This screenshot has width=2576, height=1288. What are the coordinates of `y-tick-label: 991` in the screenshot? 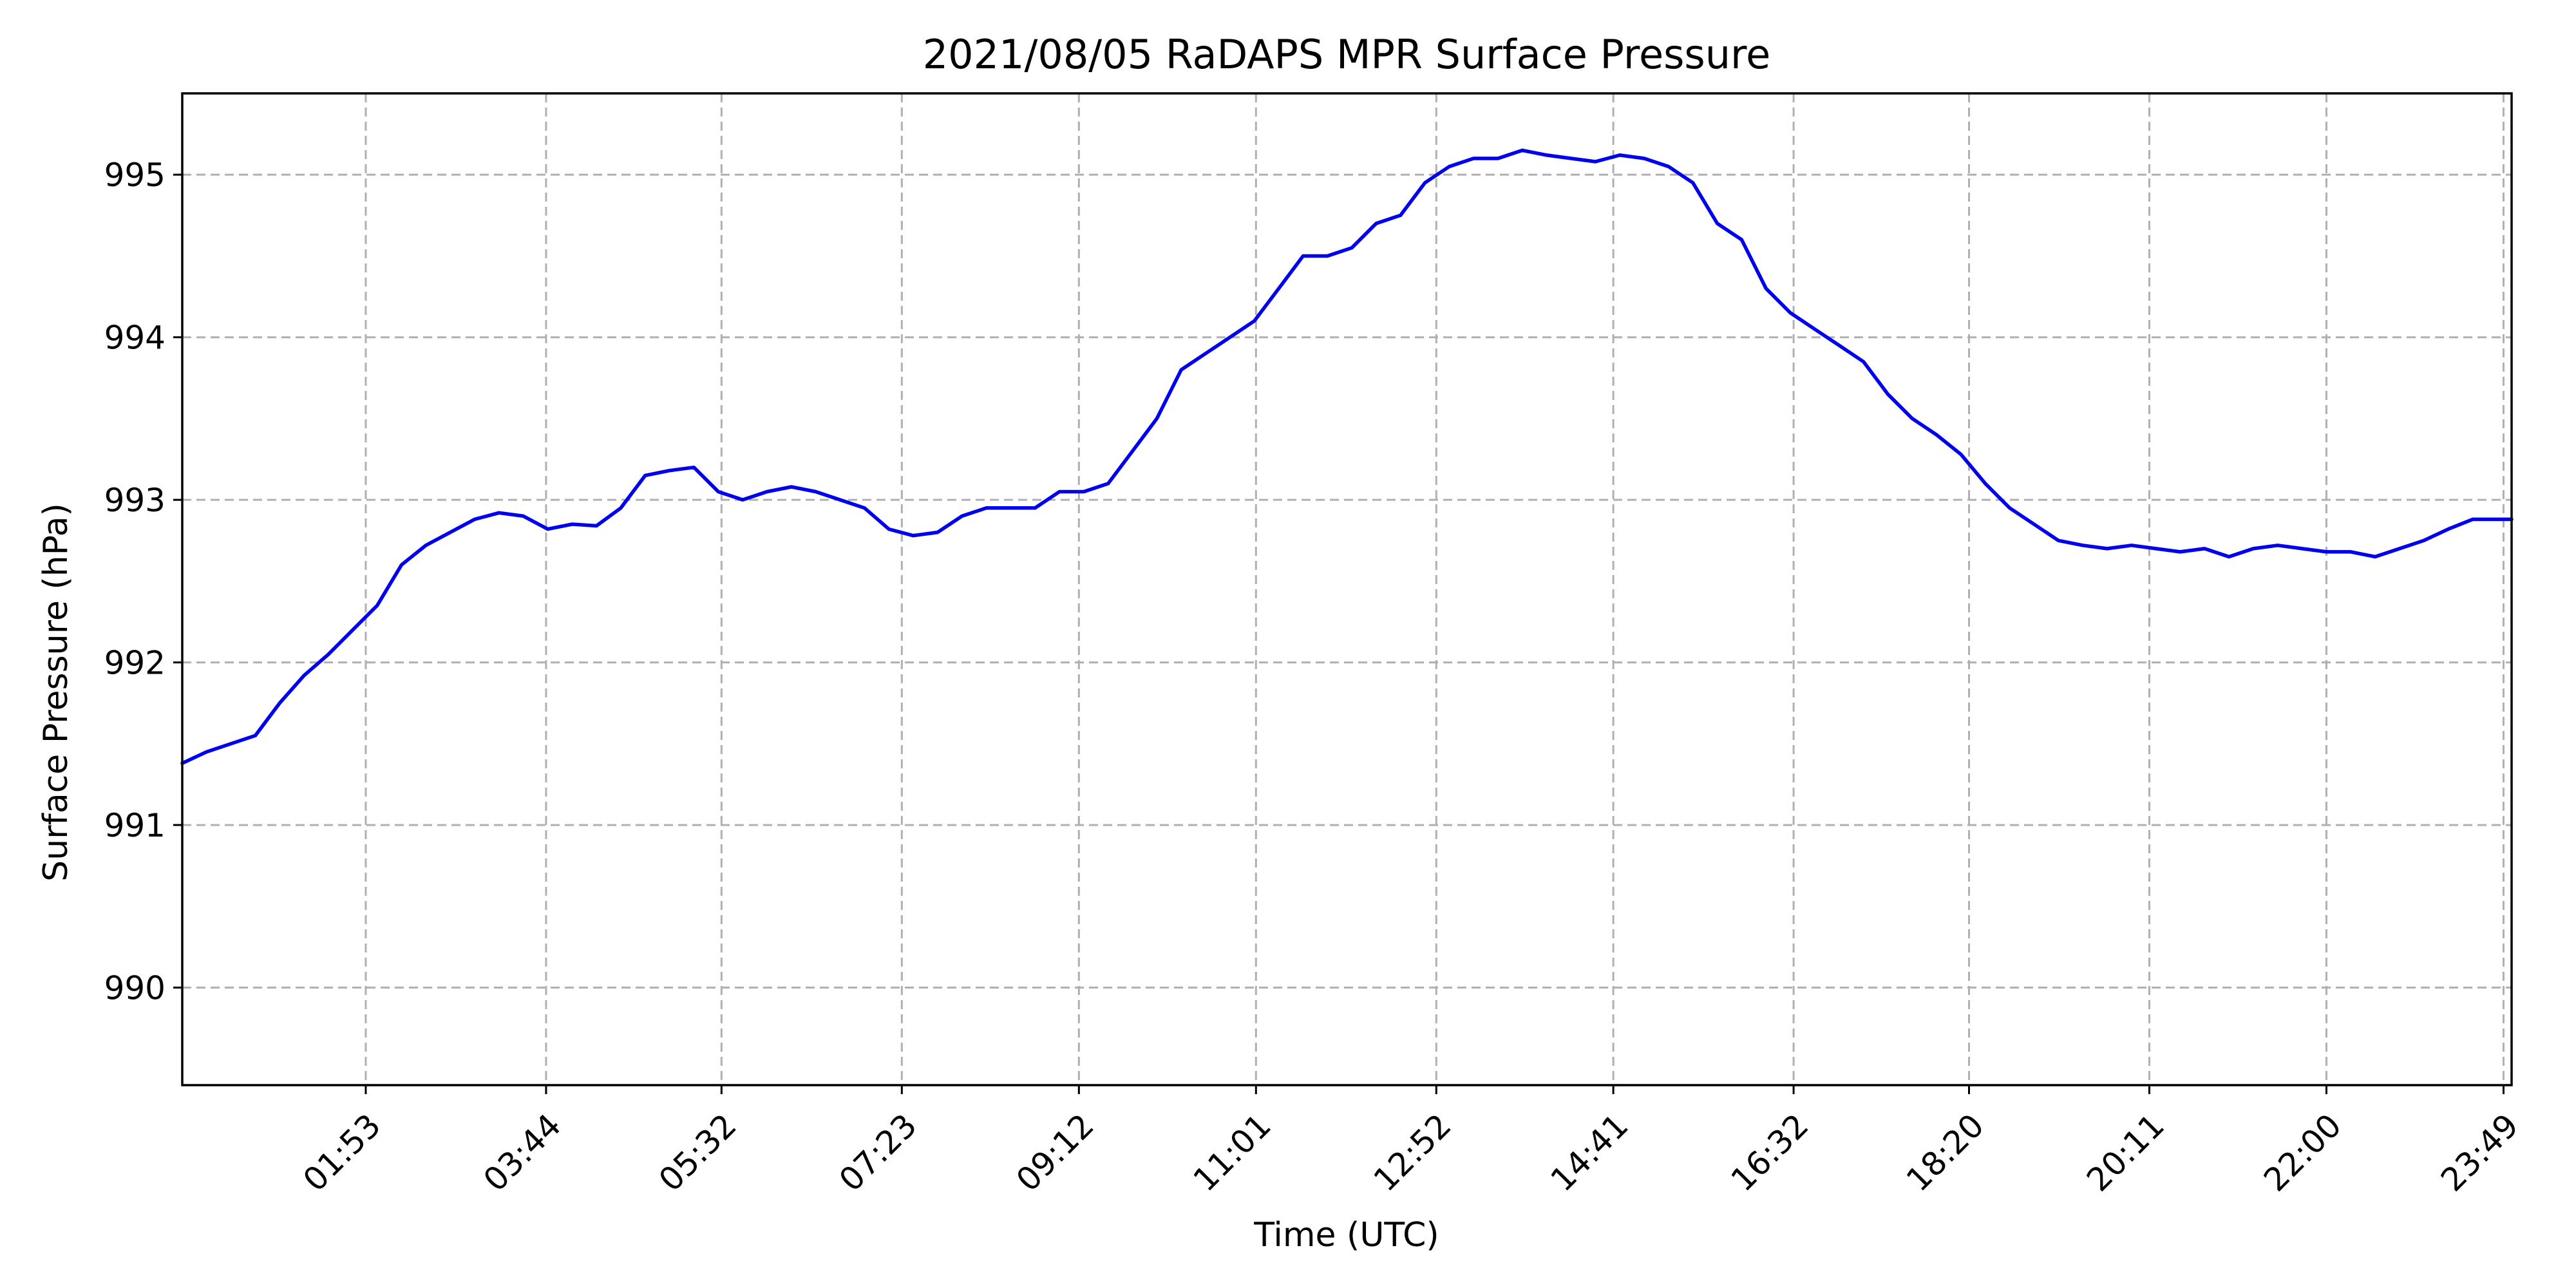 It's located at (135, 825).